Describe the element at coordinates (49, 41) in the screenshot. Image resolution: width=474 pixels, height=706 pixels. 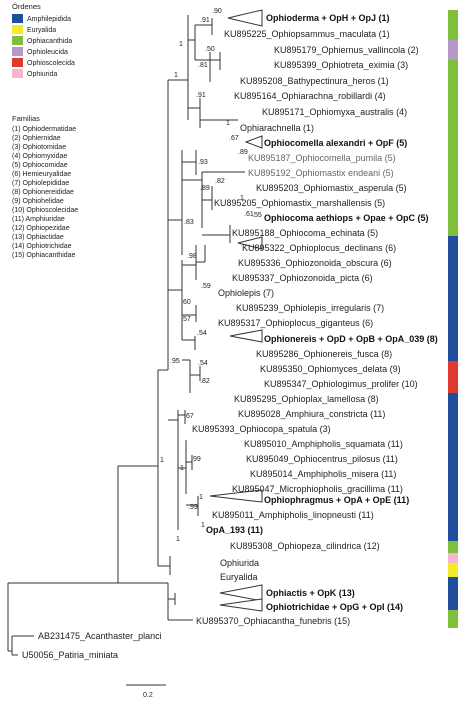
I see `legend-order-label: Ophiacanthida` at that location.